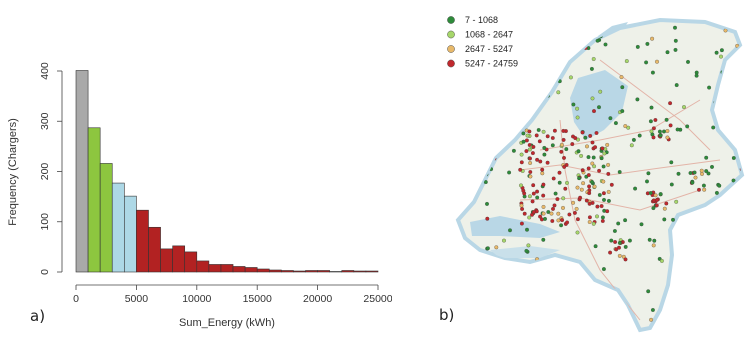  I want to click on y-tick-label: 200, so click(45, 172).